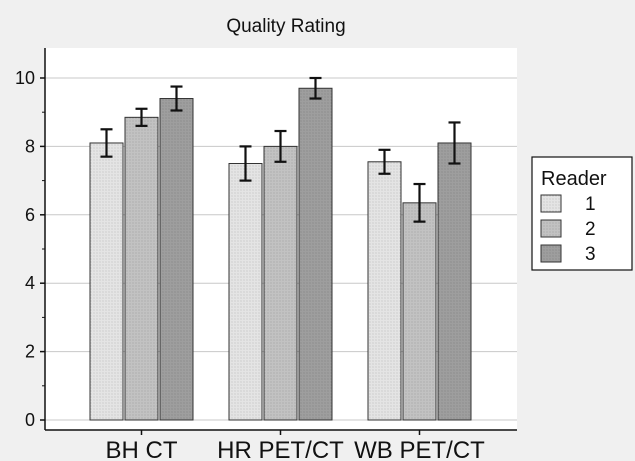  Describe the element at coordinates (30, 420) in the screenshot. I see `y-tick-label: 0` at that location.